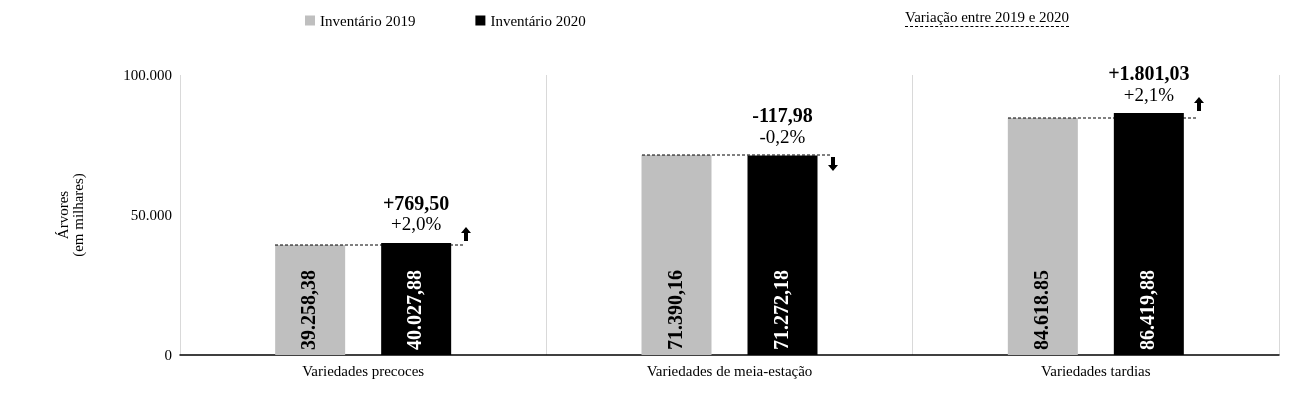  Describe the element at coordinates (780, 310) in the screenshot. I see `data-label: 71.272,18` at that location.